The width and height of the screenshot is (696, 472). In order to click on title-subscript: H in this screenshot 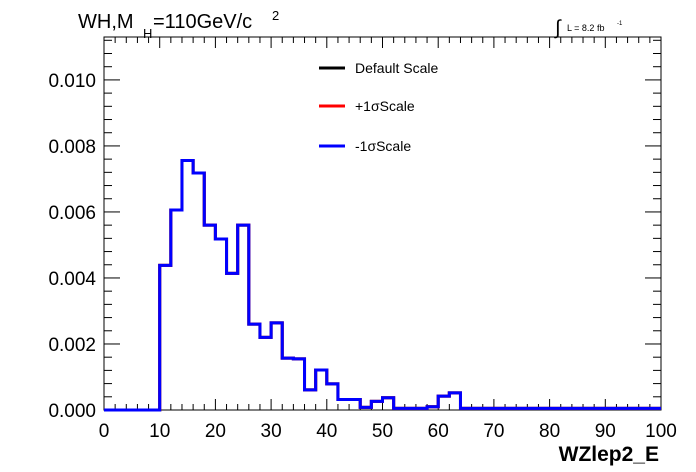, I will do `click(147, 33)`.